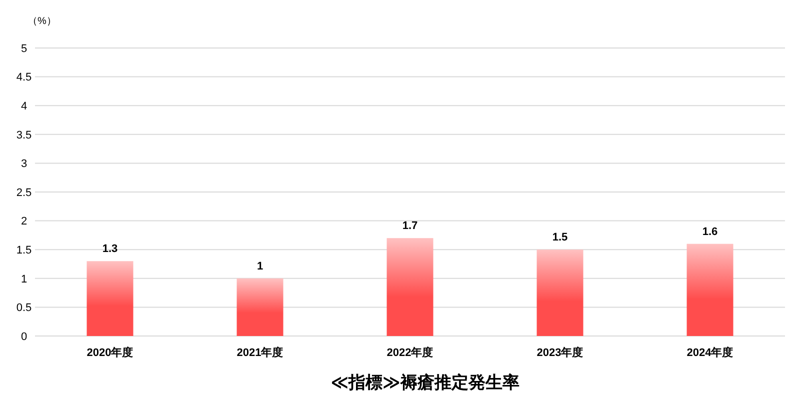  I want to click on y-tick-label: 5, so click(24, 48).